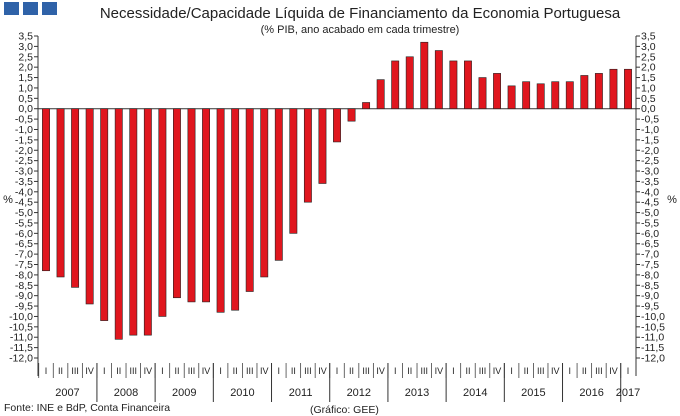 The image size is (680, 416). Describe the element at coordinates (8, 200) in the screenshot. I see `y-axis-label-left: %` at that location.